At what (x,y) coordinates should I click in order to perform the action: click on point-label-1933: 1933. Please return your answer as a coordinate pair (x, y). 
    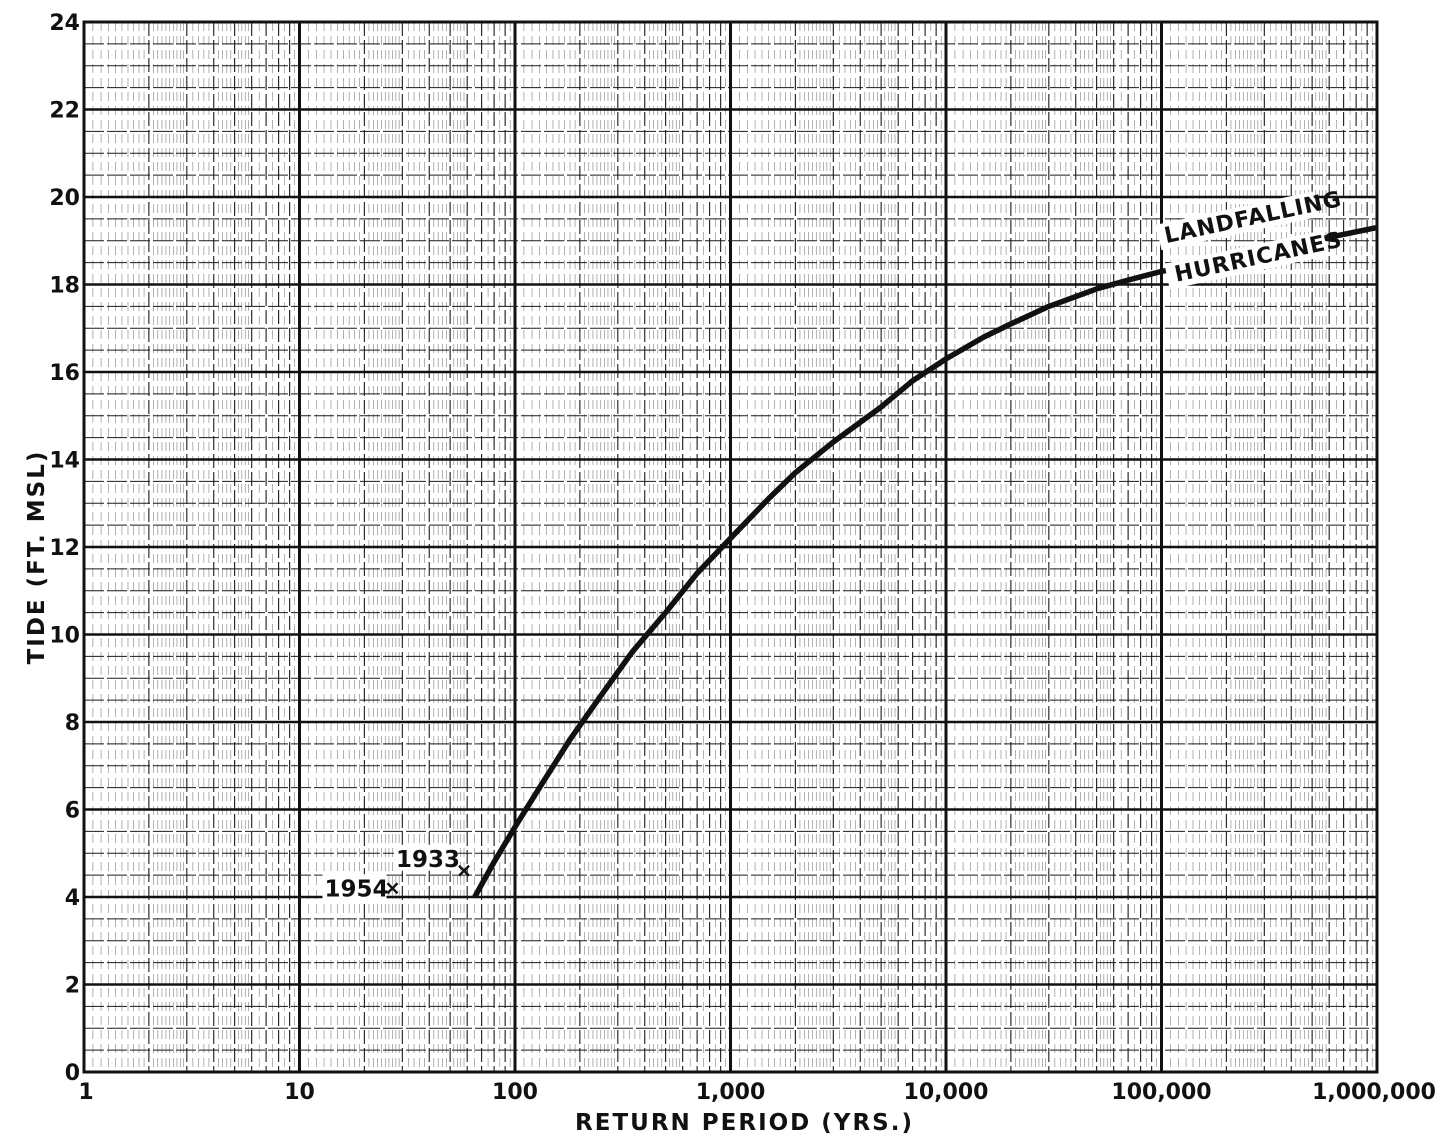
    Looking at the image, I should click on (428, 860).